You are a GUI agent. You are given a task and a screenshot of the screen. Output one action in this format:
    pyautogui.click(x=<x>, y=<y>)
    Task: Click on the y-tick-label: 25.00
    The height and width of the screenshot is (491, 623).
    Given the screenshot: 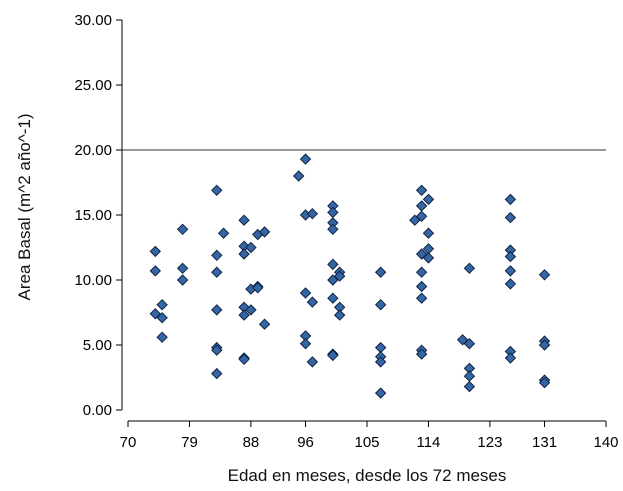 What is the action you would take?
    pyautogui.click(x=93, y=85)
    